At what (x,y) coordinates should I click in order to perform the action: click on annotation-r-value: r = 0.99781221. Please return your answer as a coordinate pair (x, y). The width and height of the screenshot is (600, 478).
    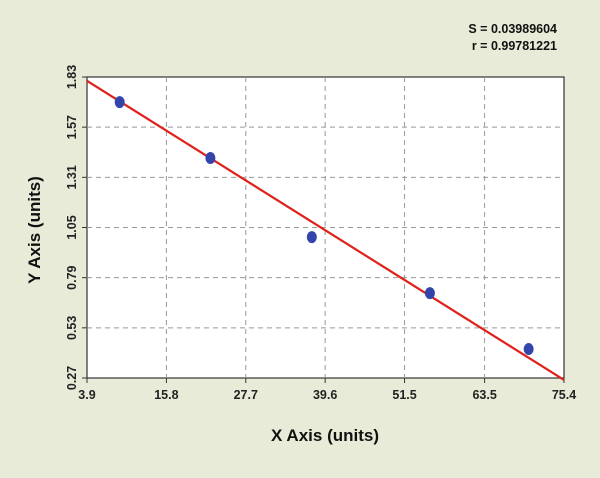
    Looking at the image, I should click on (514, 46).